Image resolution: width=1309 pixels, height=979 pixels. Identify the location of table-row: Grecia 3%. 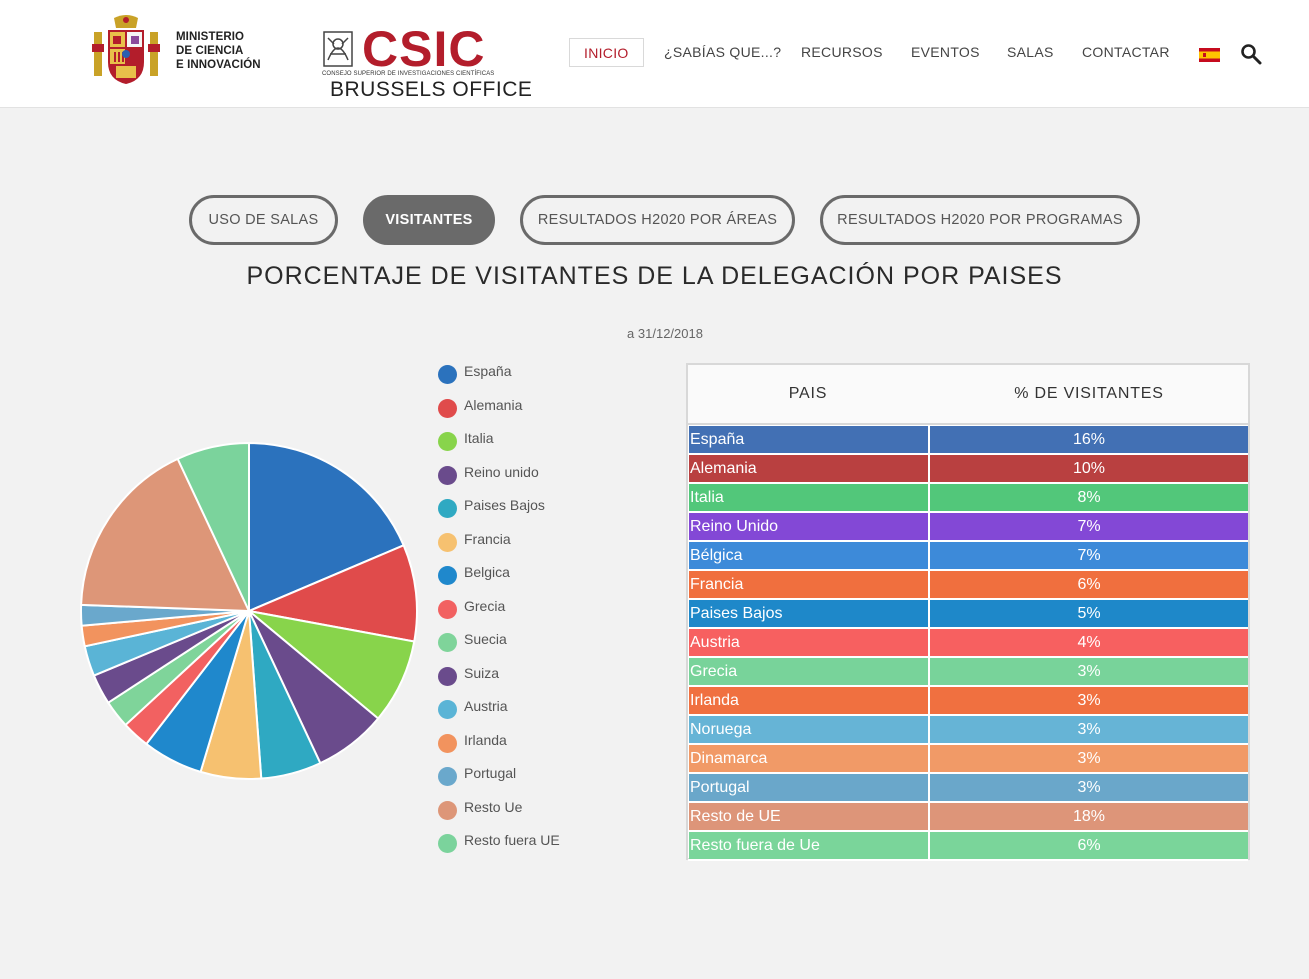
(968, 672).